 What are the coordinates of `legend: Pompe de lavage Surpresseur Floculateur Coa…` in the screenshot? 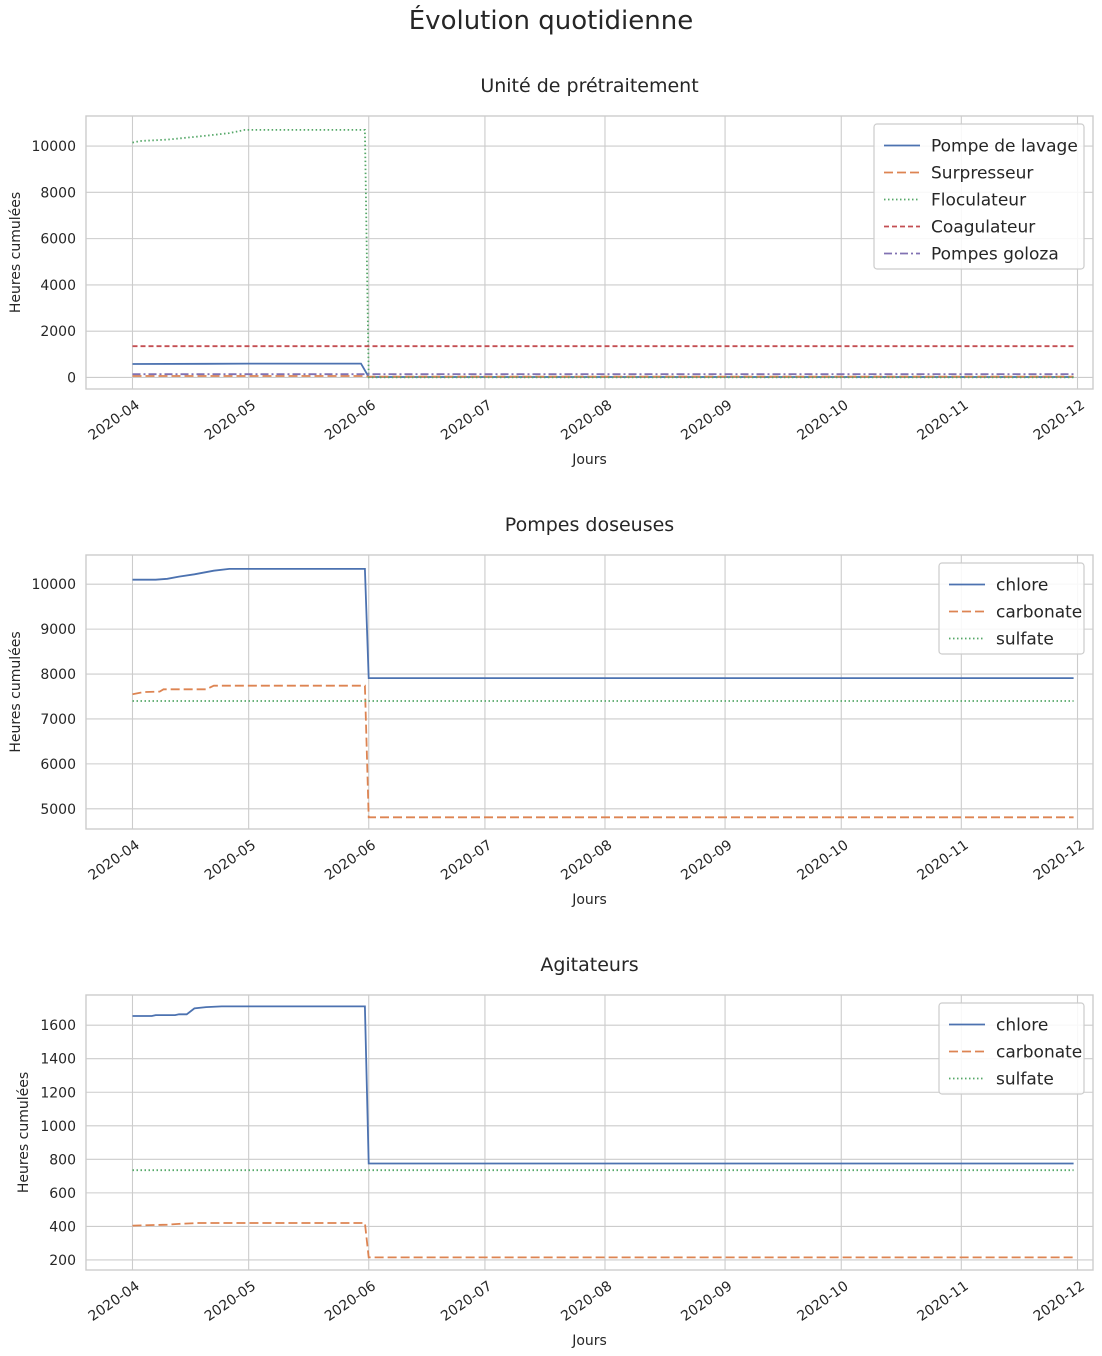 It's located at (979, 196).